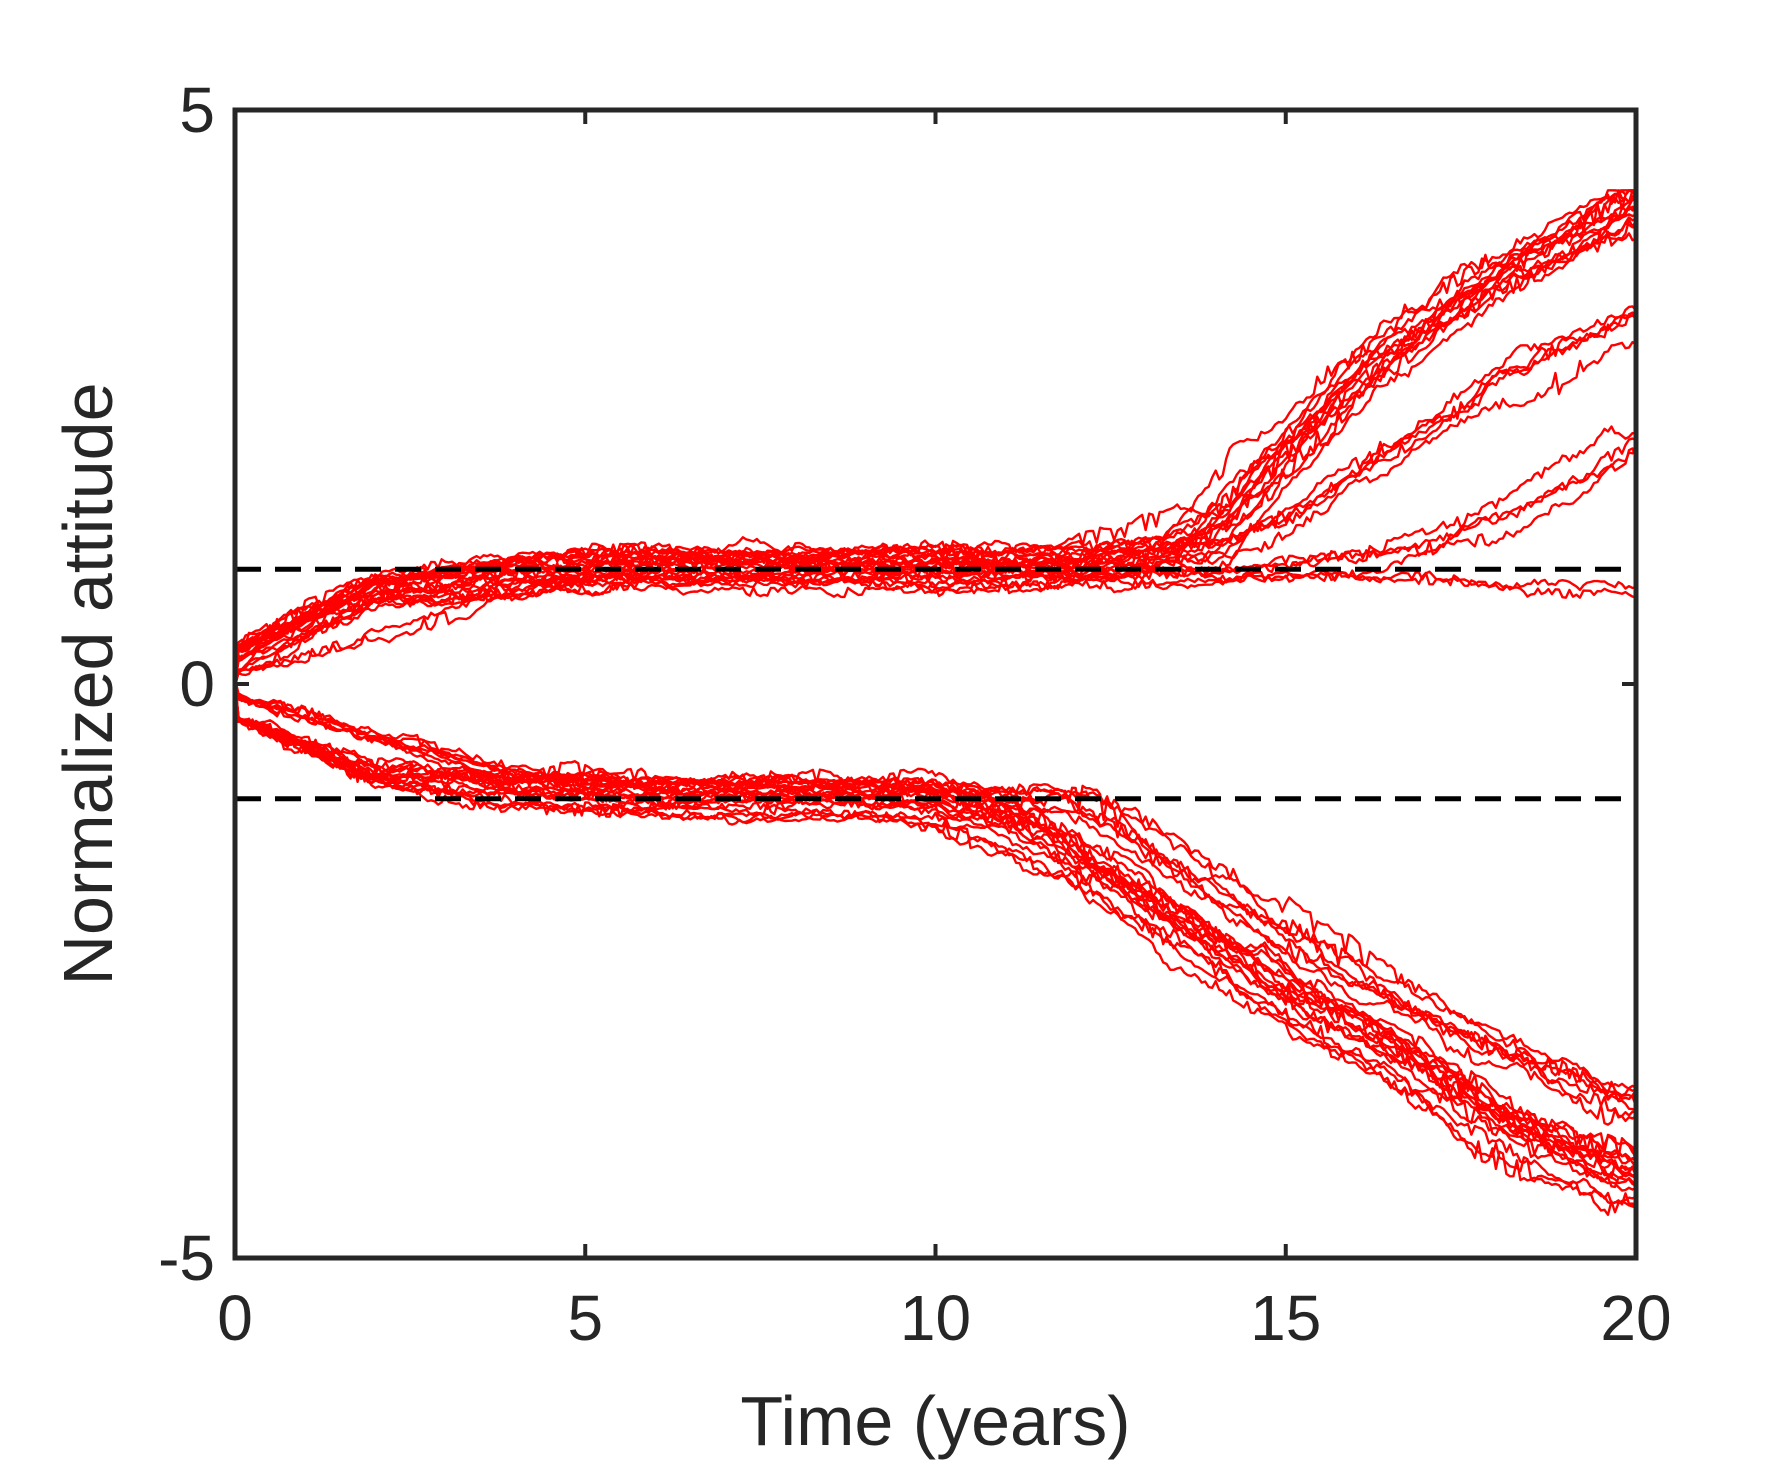  I want to click on y-tick-label: 0, so click(197, 684).